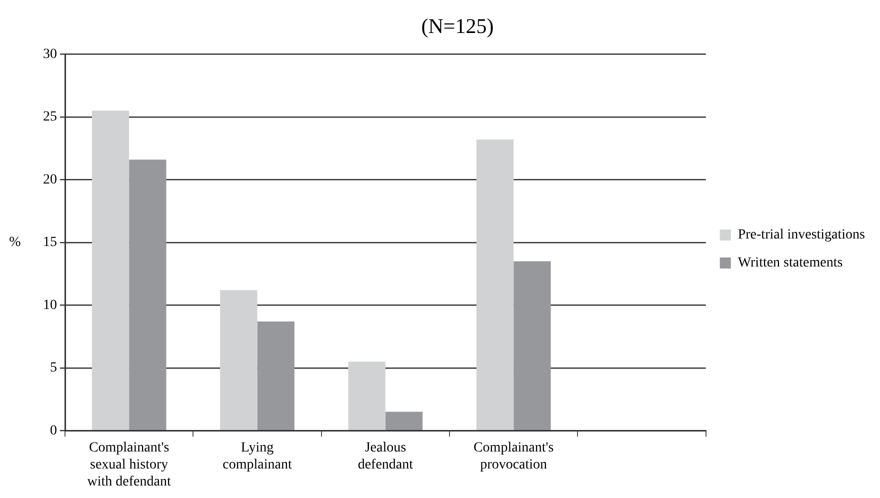 This screenshot has width=880, height=498. Describe the element at coordinates (790, 263) in the screenshot. I see `legend-label: Written statements` at that location.